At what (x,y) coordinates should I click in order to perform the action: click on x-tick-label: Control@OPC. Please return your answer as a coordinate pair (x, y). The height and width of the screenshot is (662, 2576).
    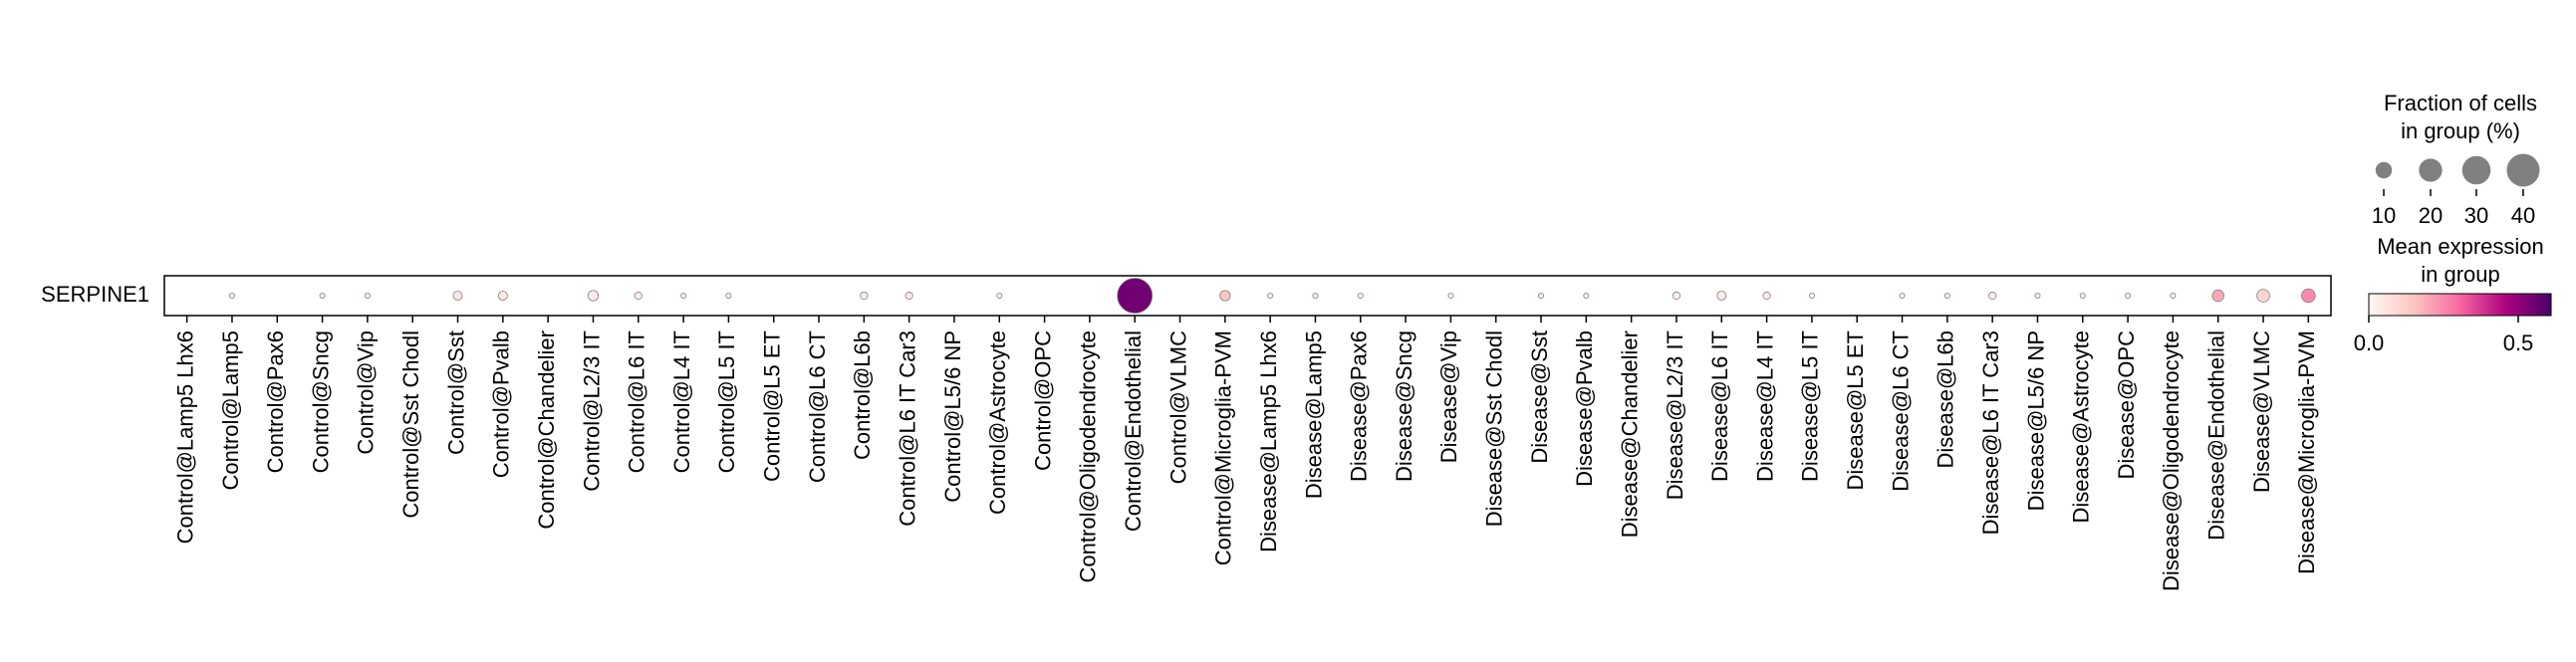
    Looking at the image, I should click on (1042, 401).